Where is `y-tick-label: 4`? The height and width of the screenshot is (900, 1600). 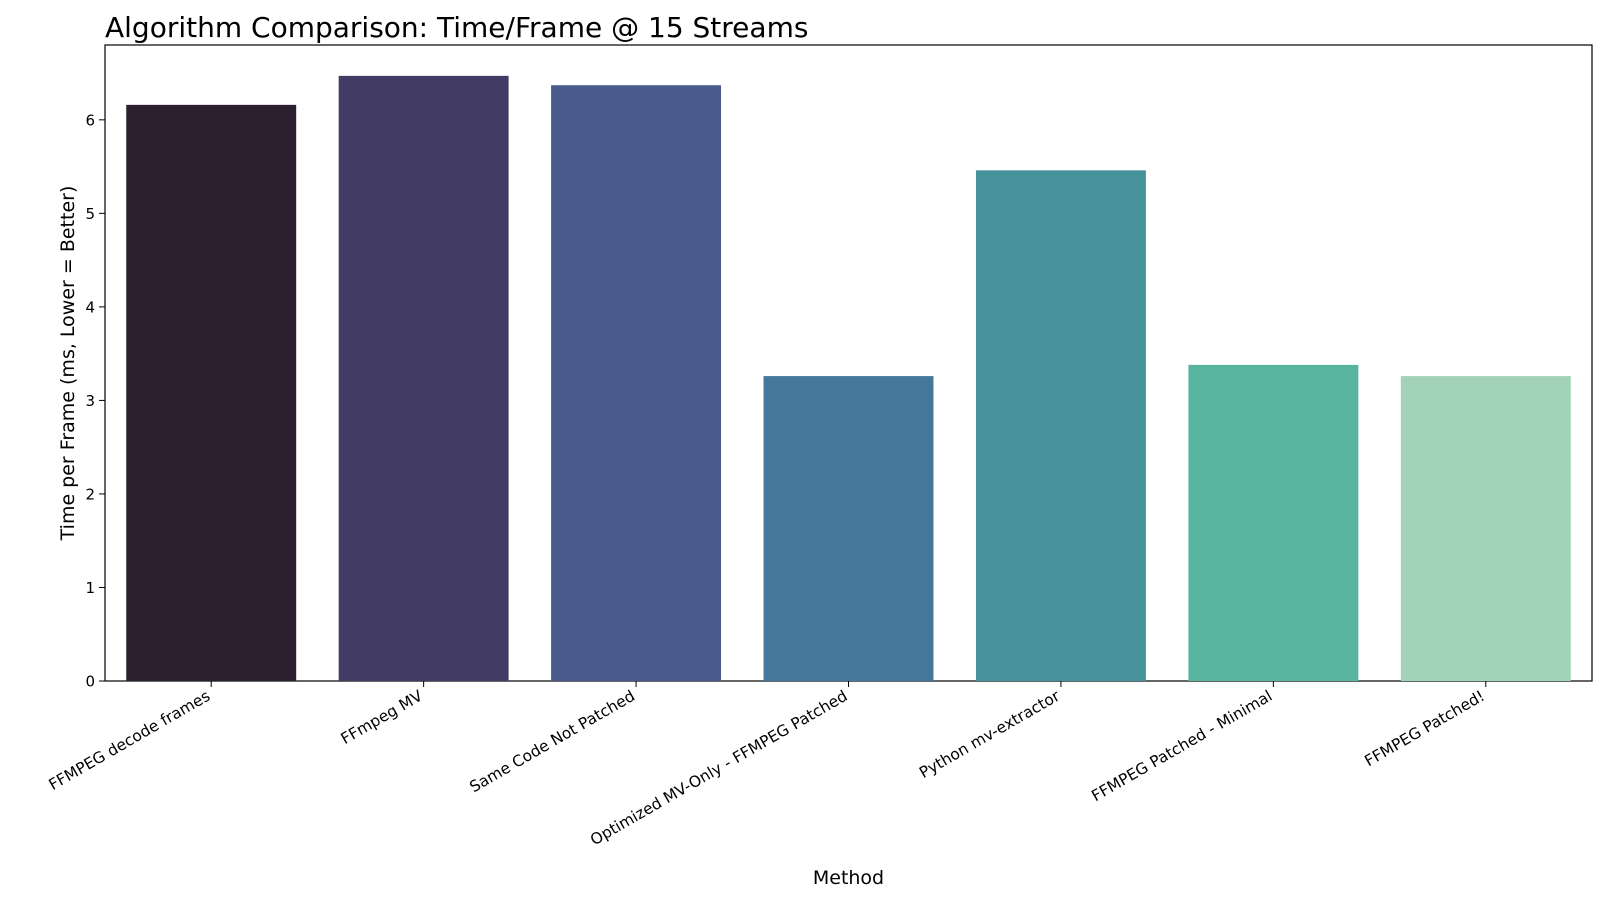
y-tick-label: 4 is located at coordinates (90, 307).